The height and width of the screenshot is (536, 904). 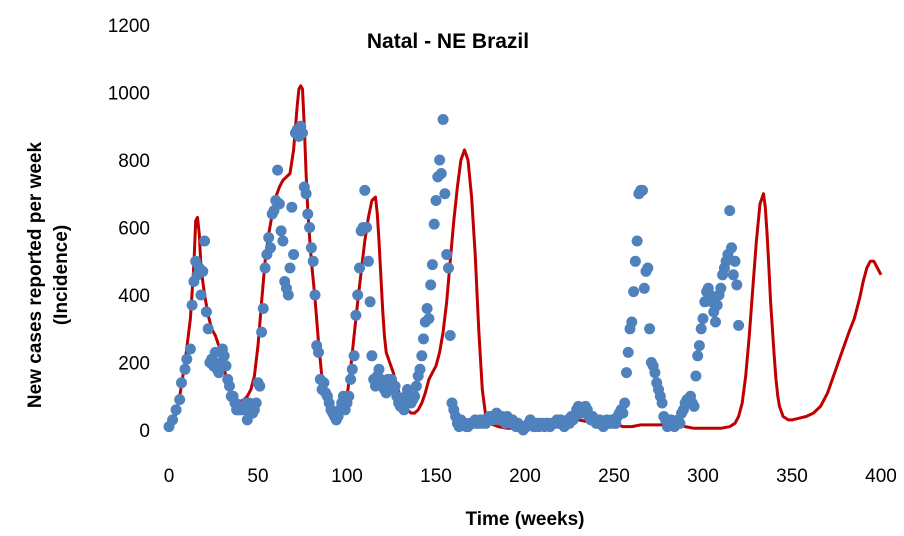 I want to click on y-tick-label: 1000, so click(x=129, y=94).